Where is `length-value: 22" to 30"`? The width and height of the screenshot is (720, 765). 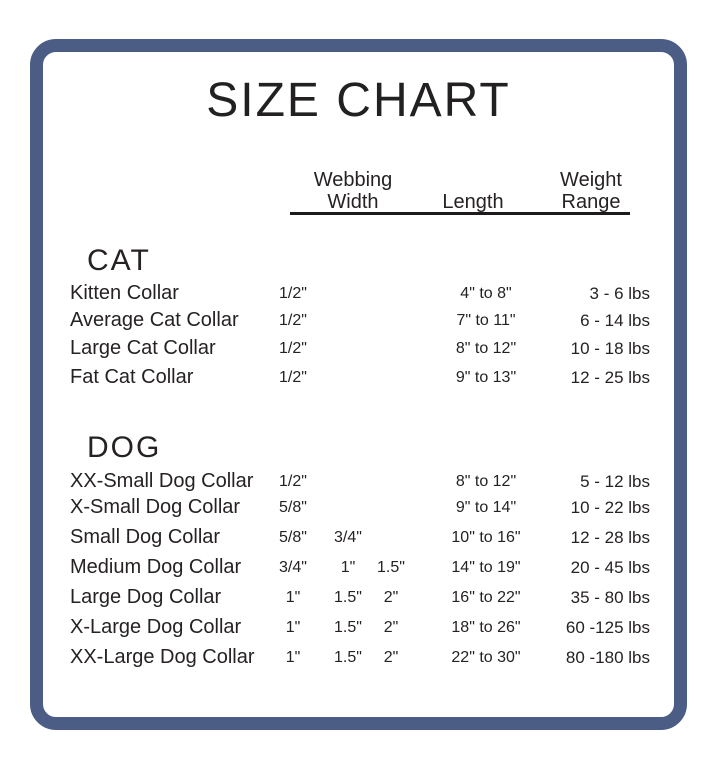 length-value: 22" to 30" is located at coordinates (486, 657).